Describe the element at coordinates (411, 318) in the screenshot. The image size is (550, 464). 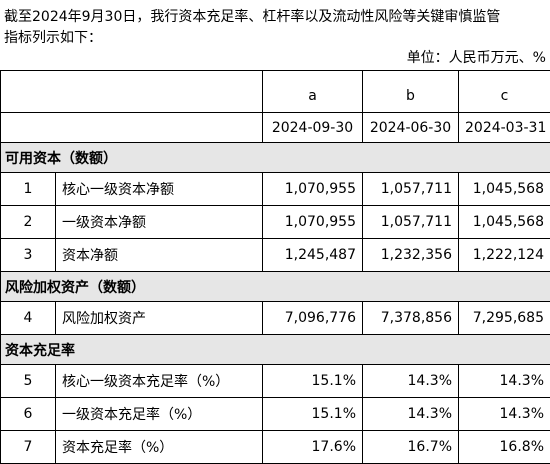
I see `row-value: 7,378,856` at that location.